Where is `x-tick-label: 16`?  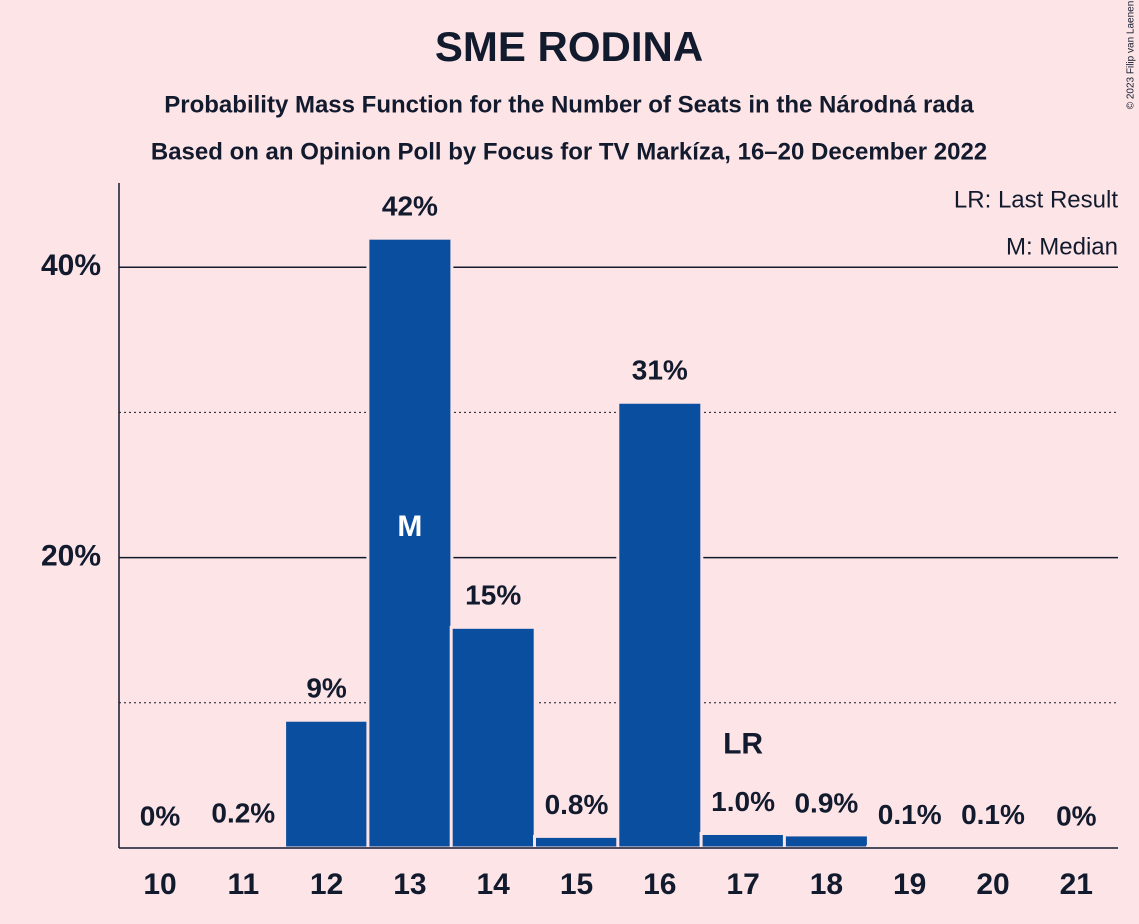 x-tick-label: 16 is located at coordinates (659, 884).